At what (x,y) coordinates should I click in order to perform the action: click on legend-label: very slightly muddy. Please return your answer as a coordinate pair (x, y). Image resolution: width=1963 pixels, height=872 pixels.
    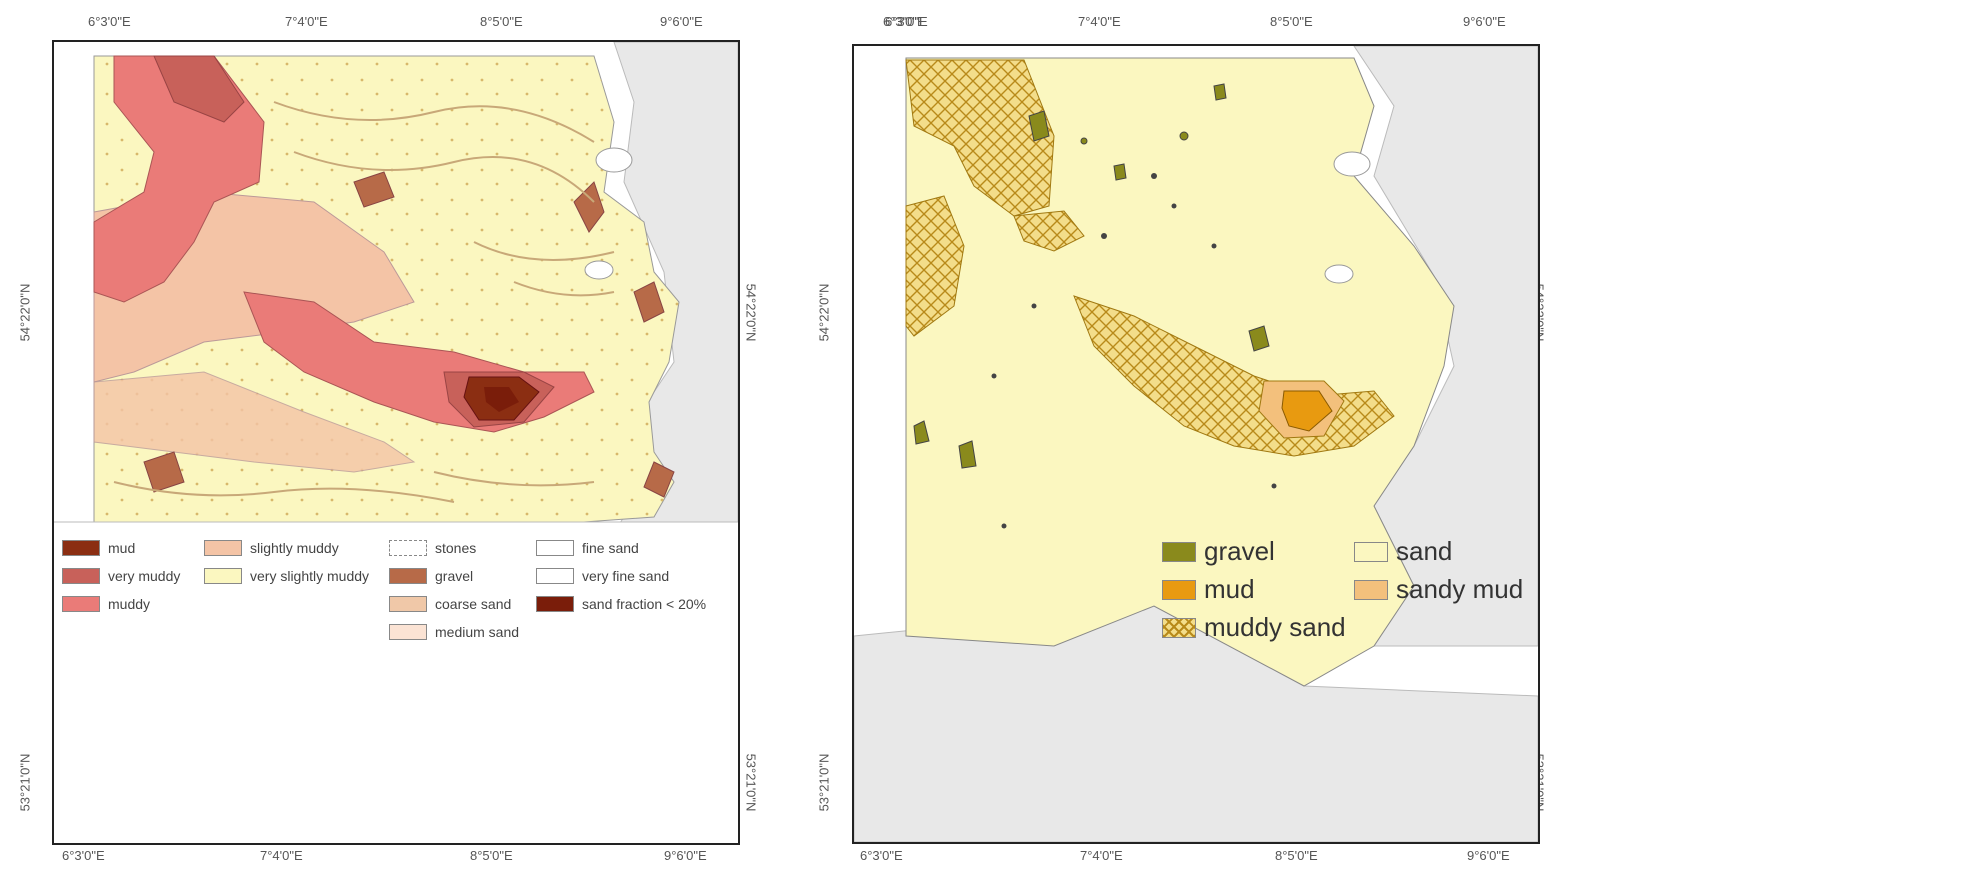
    Looking at the image, I should click on (310, 576).